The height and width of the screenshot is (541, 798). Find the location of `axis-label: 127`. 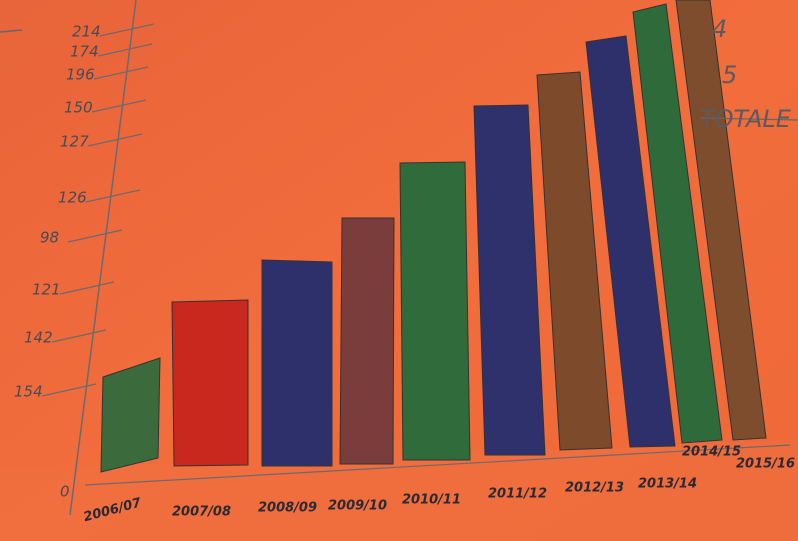

axis-label: 127 is located at coordinates (74, 142).